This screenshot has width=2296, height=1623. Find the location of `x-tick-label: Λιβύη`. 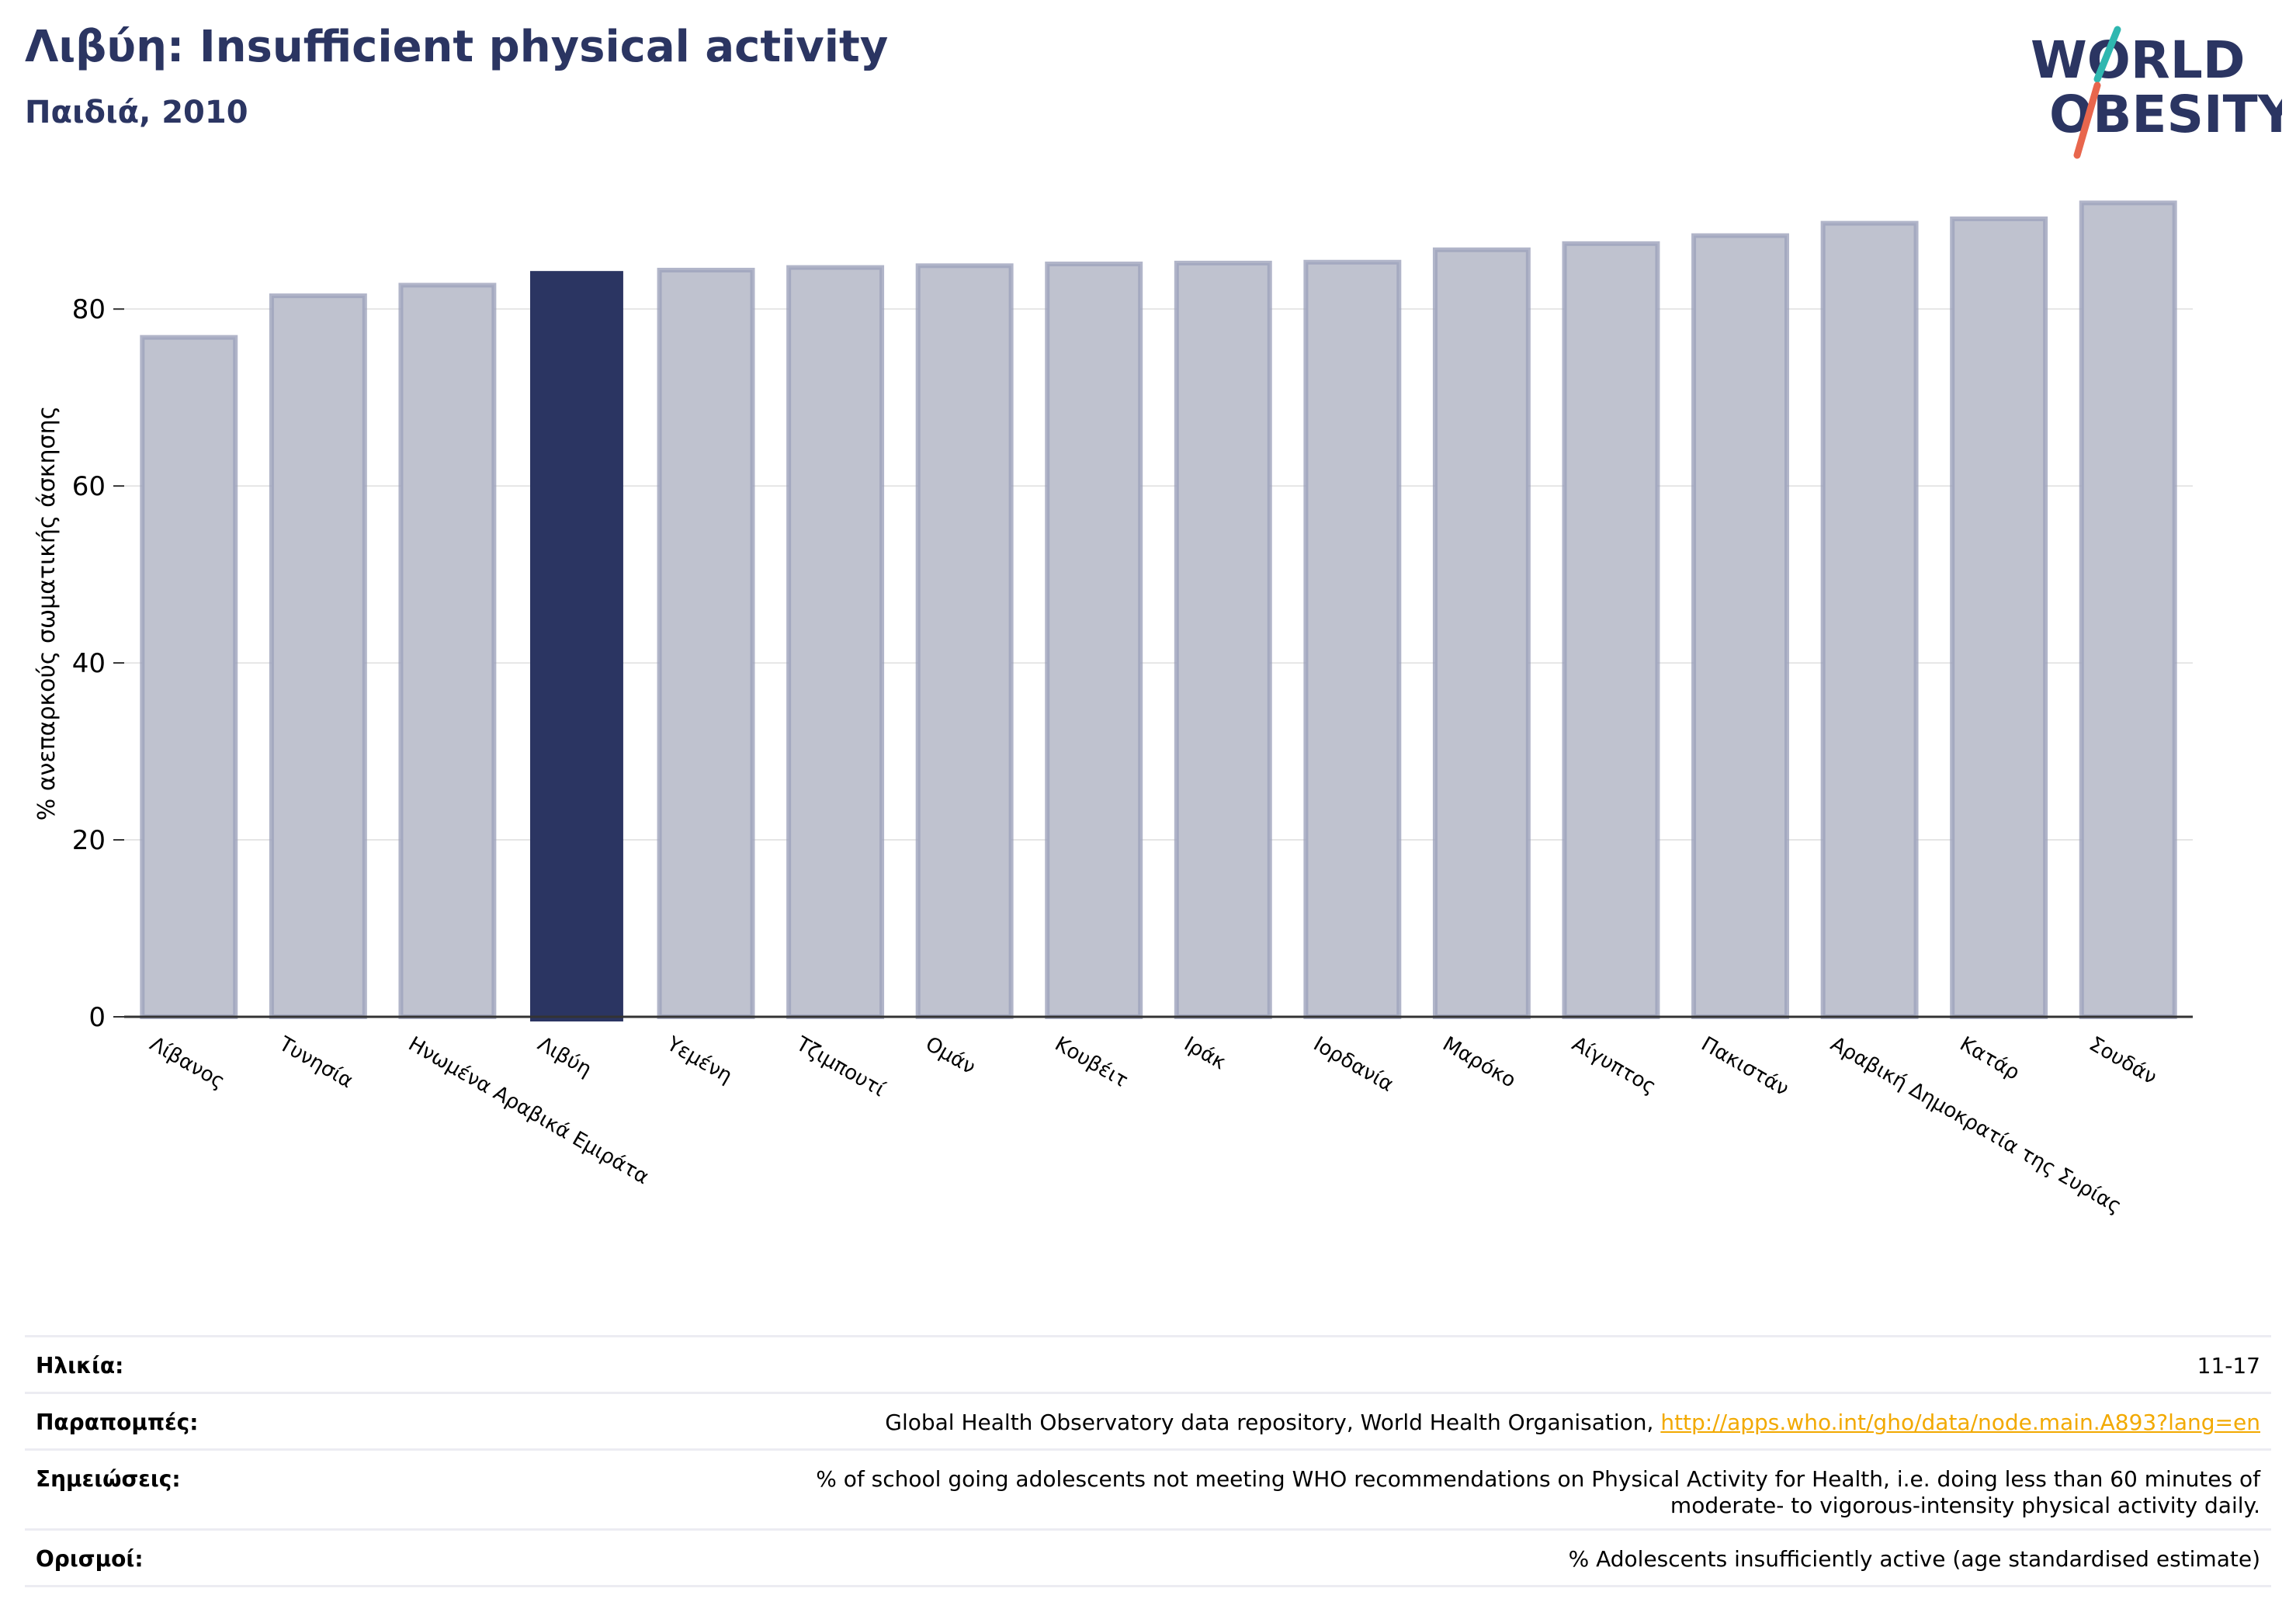

x-tick-label: Λιβύη is located at coordinates (564, 1056).